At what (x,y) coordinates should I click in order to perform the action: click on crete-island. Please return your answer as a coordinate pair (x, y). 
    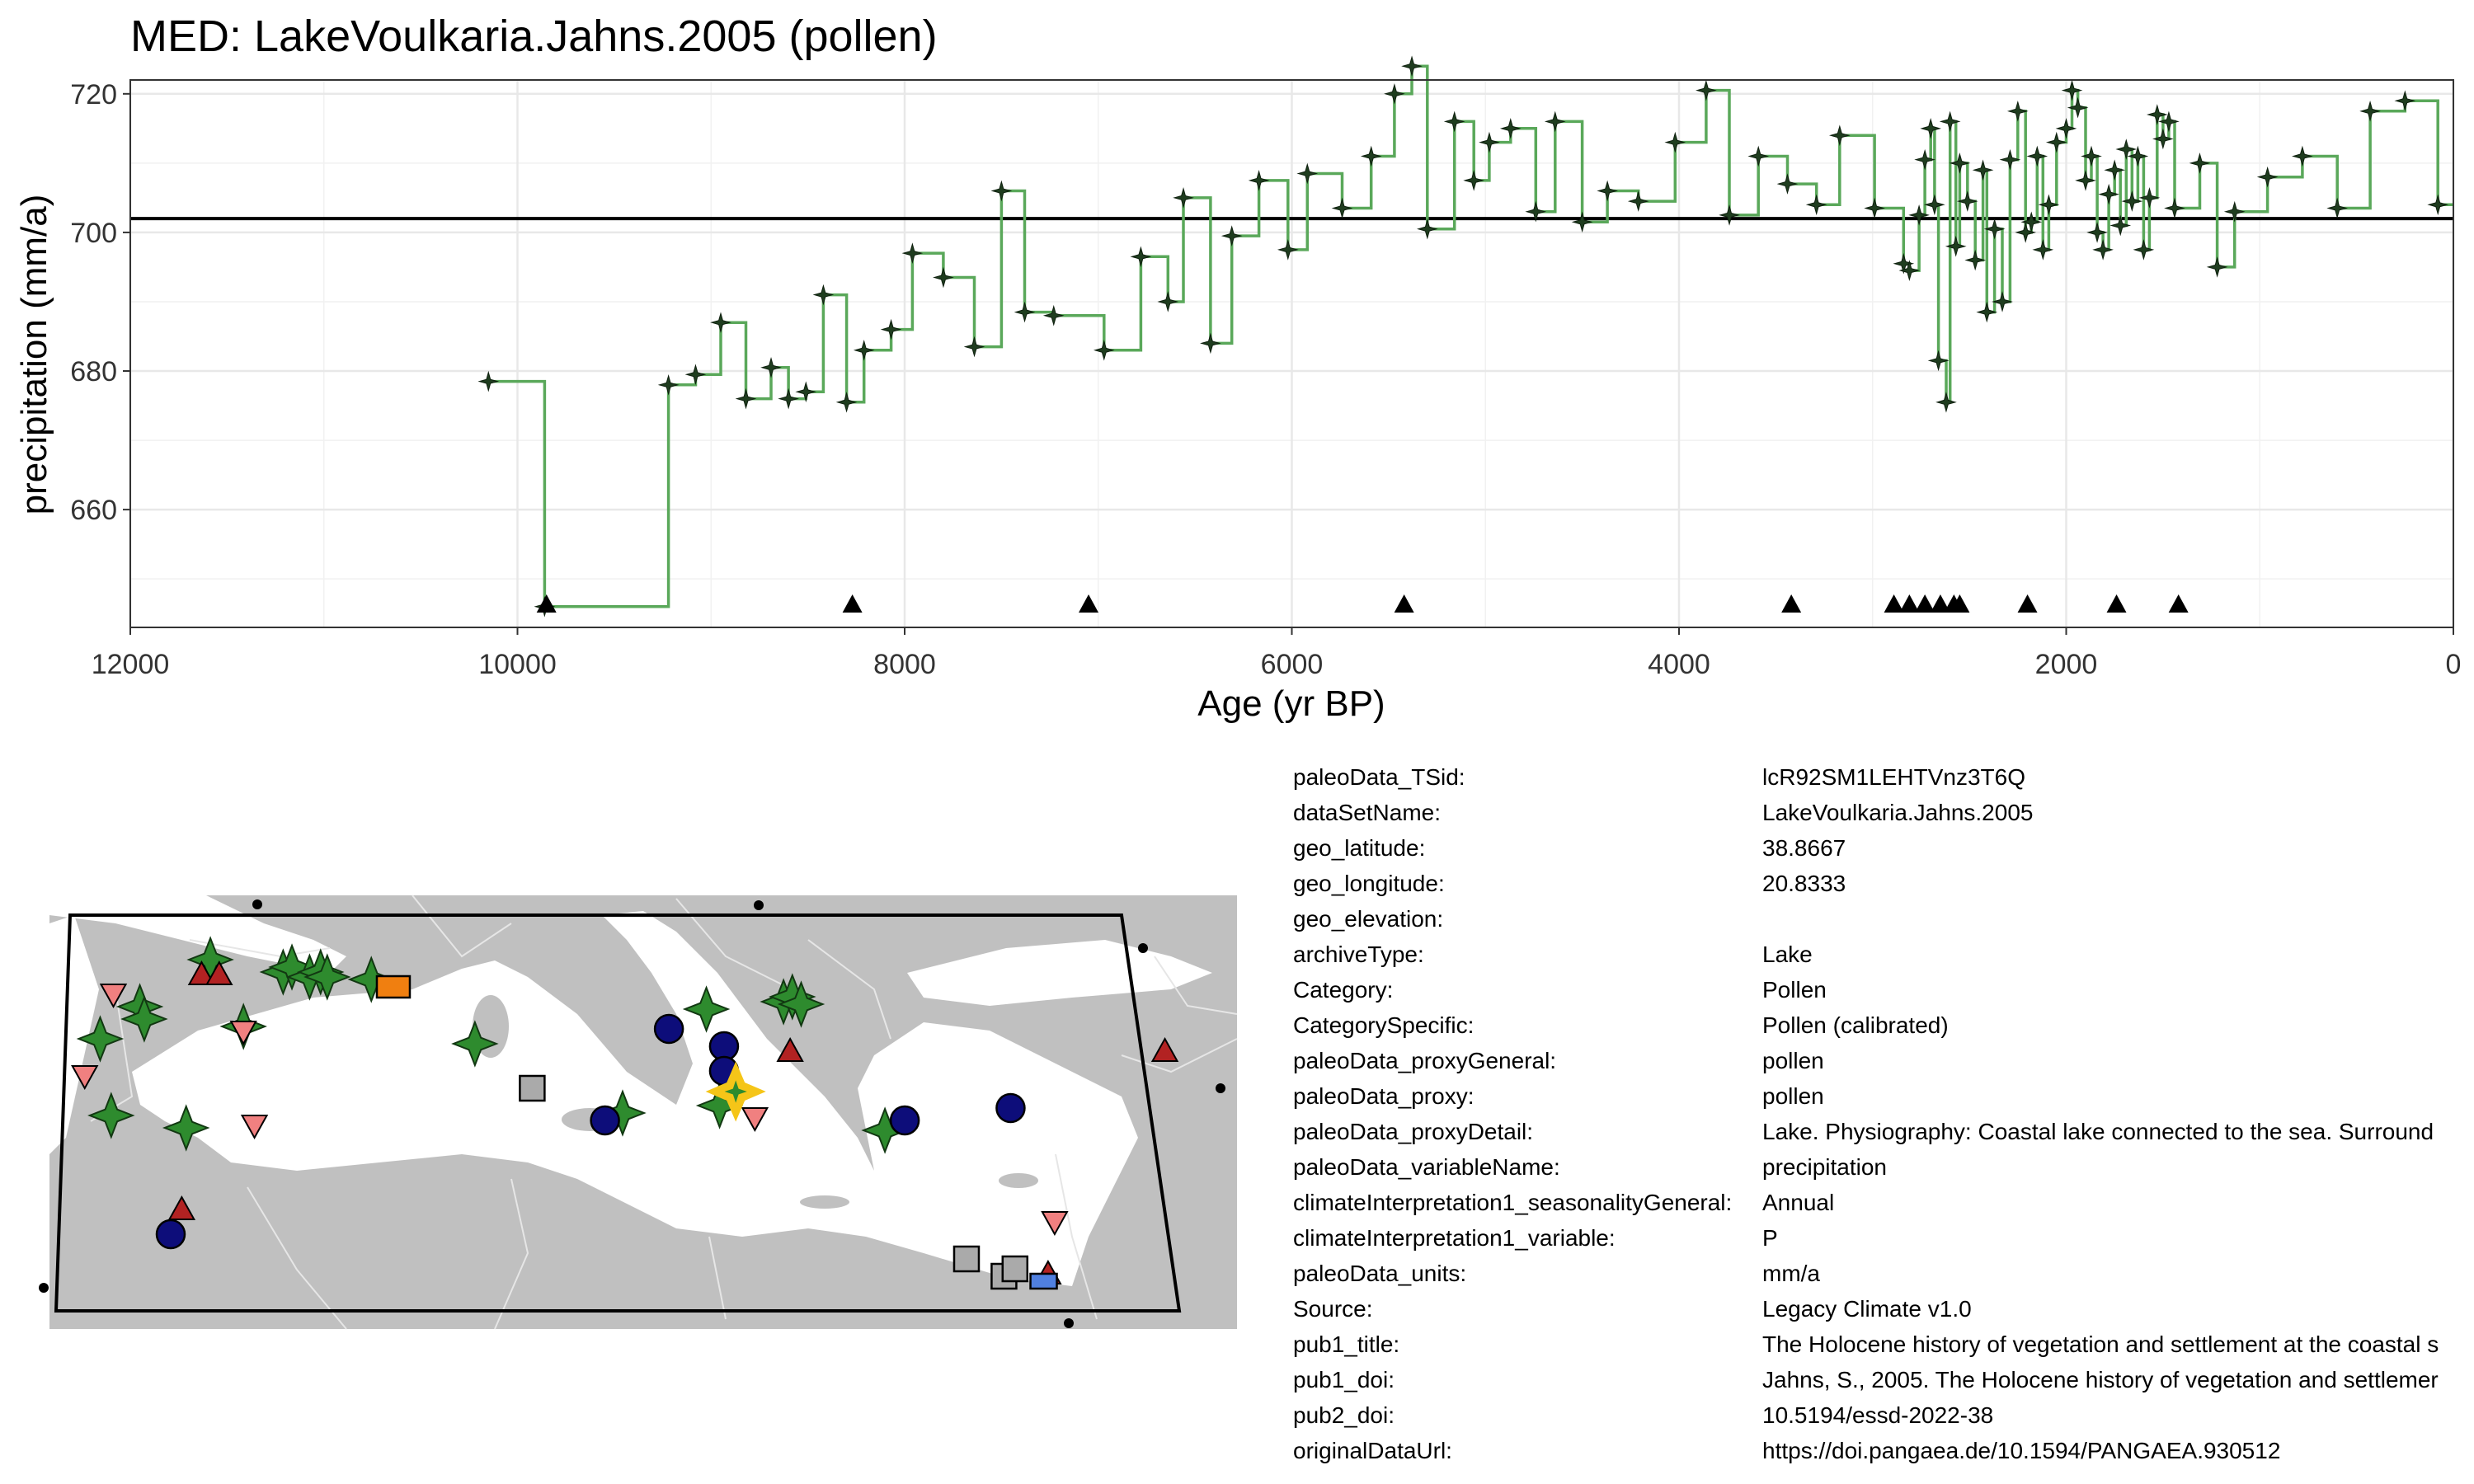
    Looking at the image, I should click on (824, 1202).